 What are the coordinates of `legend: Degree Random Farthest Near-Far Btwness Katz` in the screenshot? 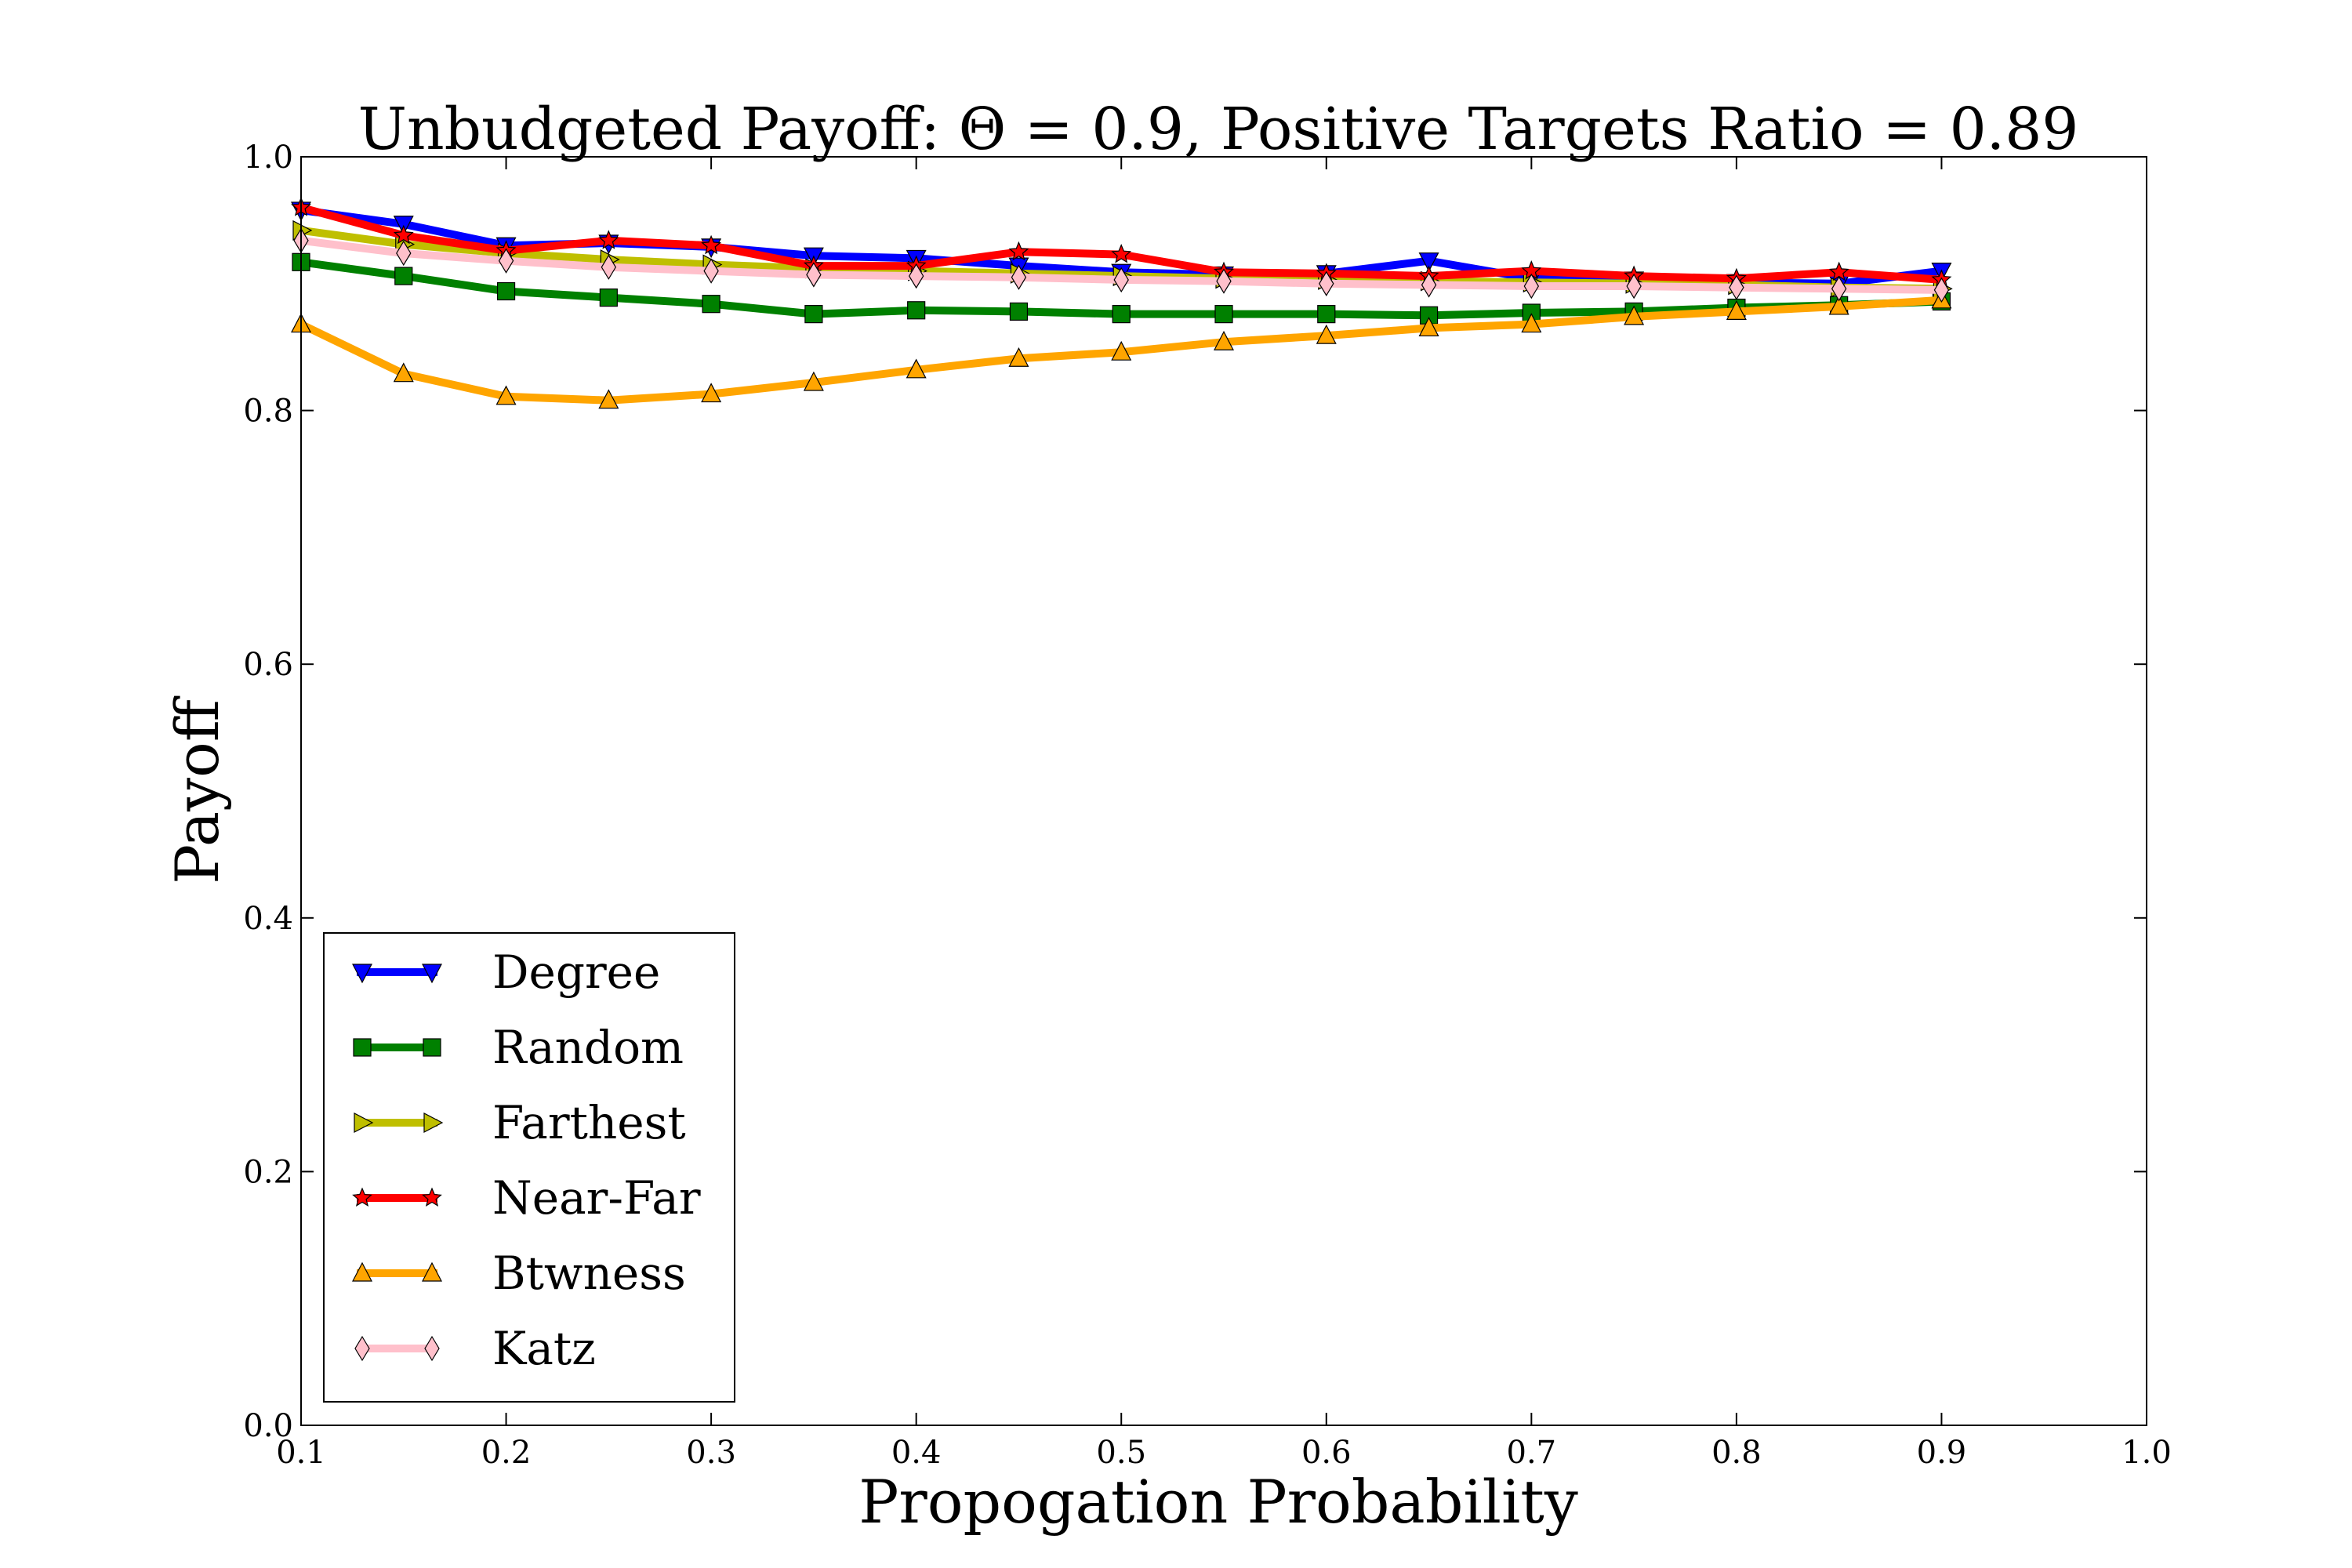 It's located at (529, 1167).